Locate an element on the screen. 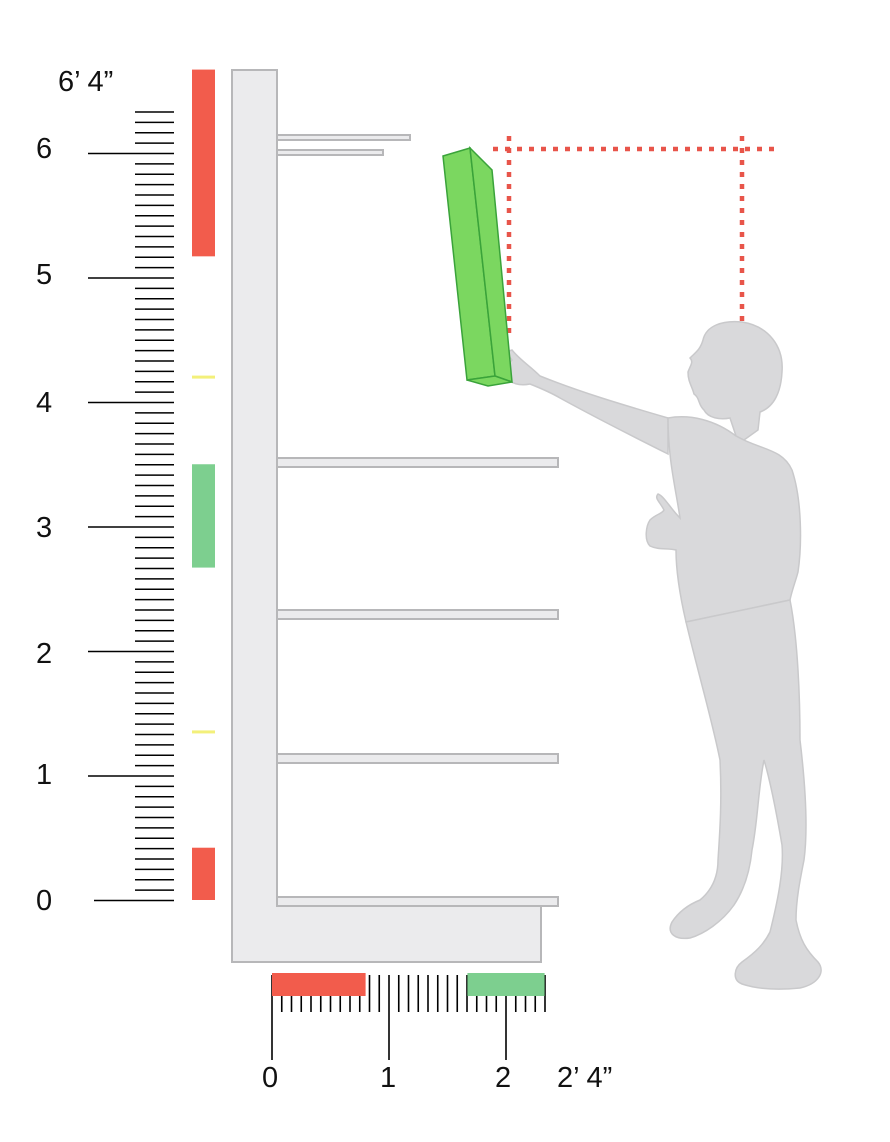  zone-marker-yellow-low is located at coordinates (203, 732).